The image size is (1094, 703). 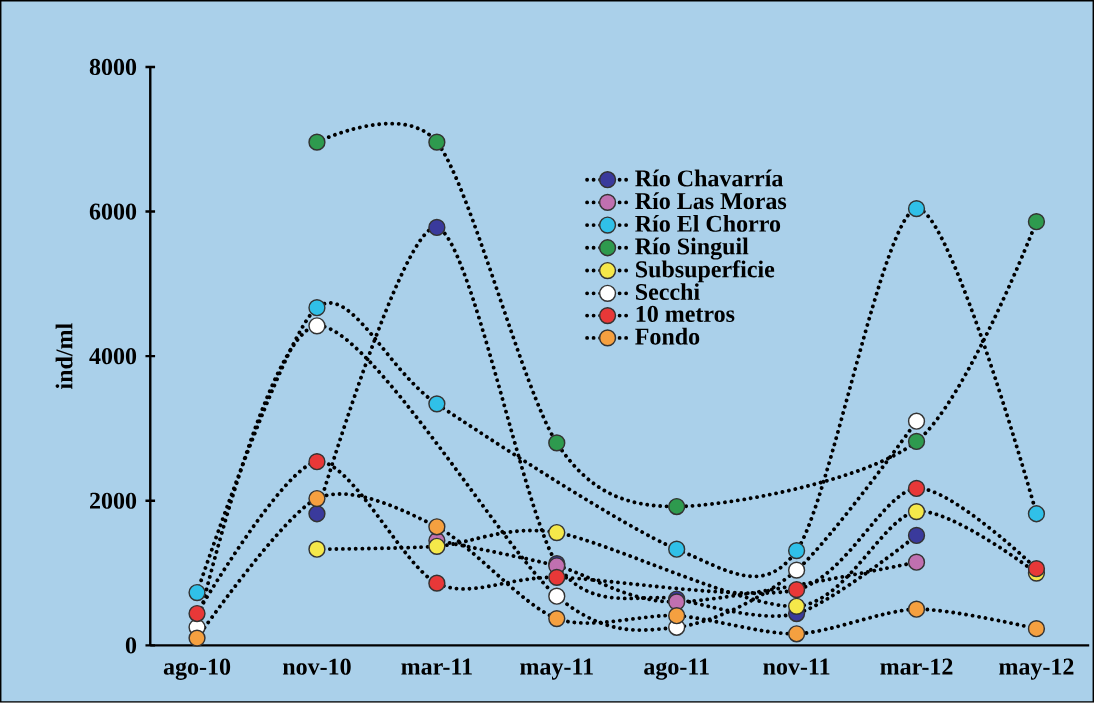 I want to click on y-tick-label: 8000, so click(x=113, y=67).